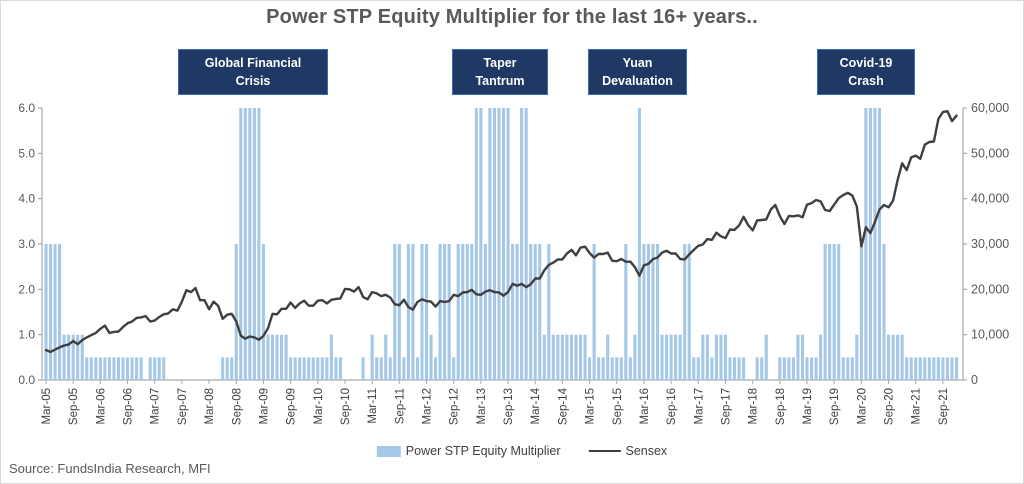 The image size is (1024, 484). I want to click on right-axis-labels: 0 10,000 20,000 30,000 40,000 50,000 60,000, so click(990, 244).